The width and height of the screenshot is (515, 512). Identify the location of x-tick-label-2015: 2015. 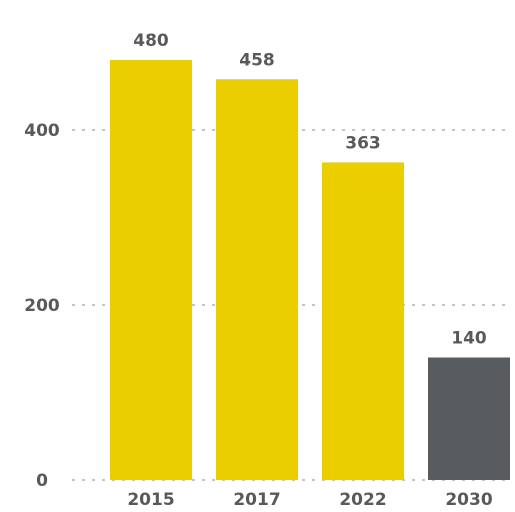
(150, 500).